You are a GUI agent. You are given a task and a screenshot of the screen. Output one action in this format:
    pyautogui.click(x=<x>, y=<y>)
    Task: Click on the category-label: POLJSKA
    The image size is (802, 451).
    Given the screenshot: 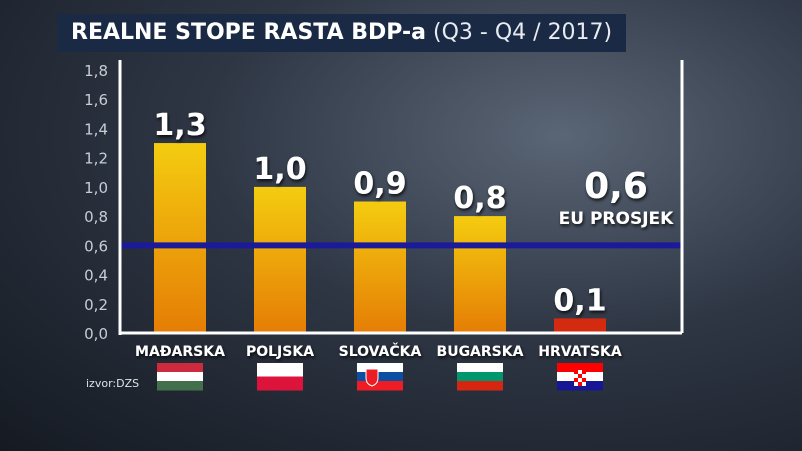 What is the action you would take?
    pyautogui.click(x=280, y=352)
    